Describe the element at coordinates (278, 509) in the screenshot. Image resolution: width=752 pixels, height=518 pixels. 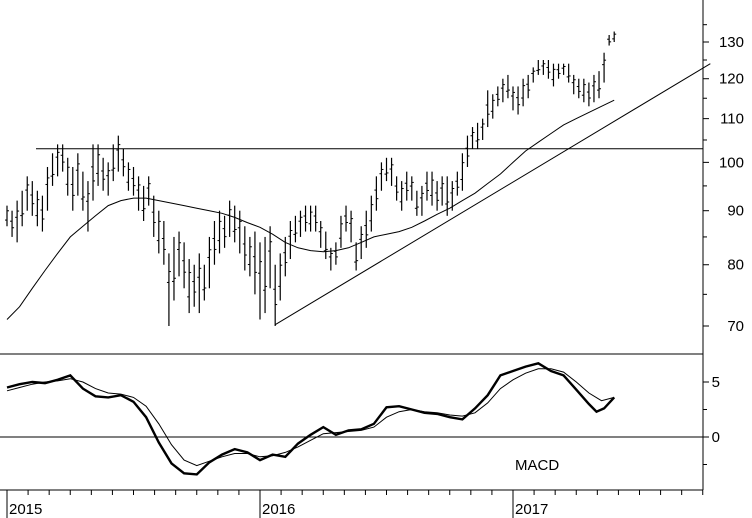
I see `x-tick-label: 2016` at that location.